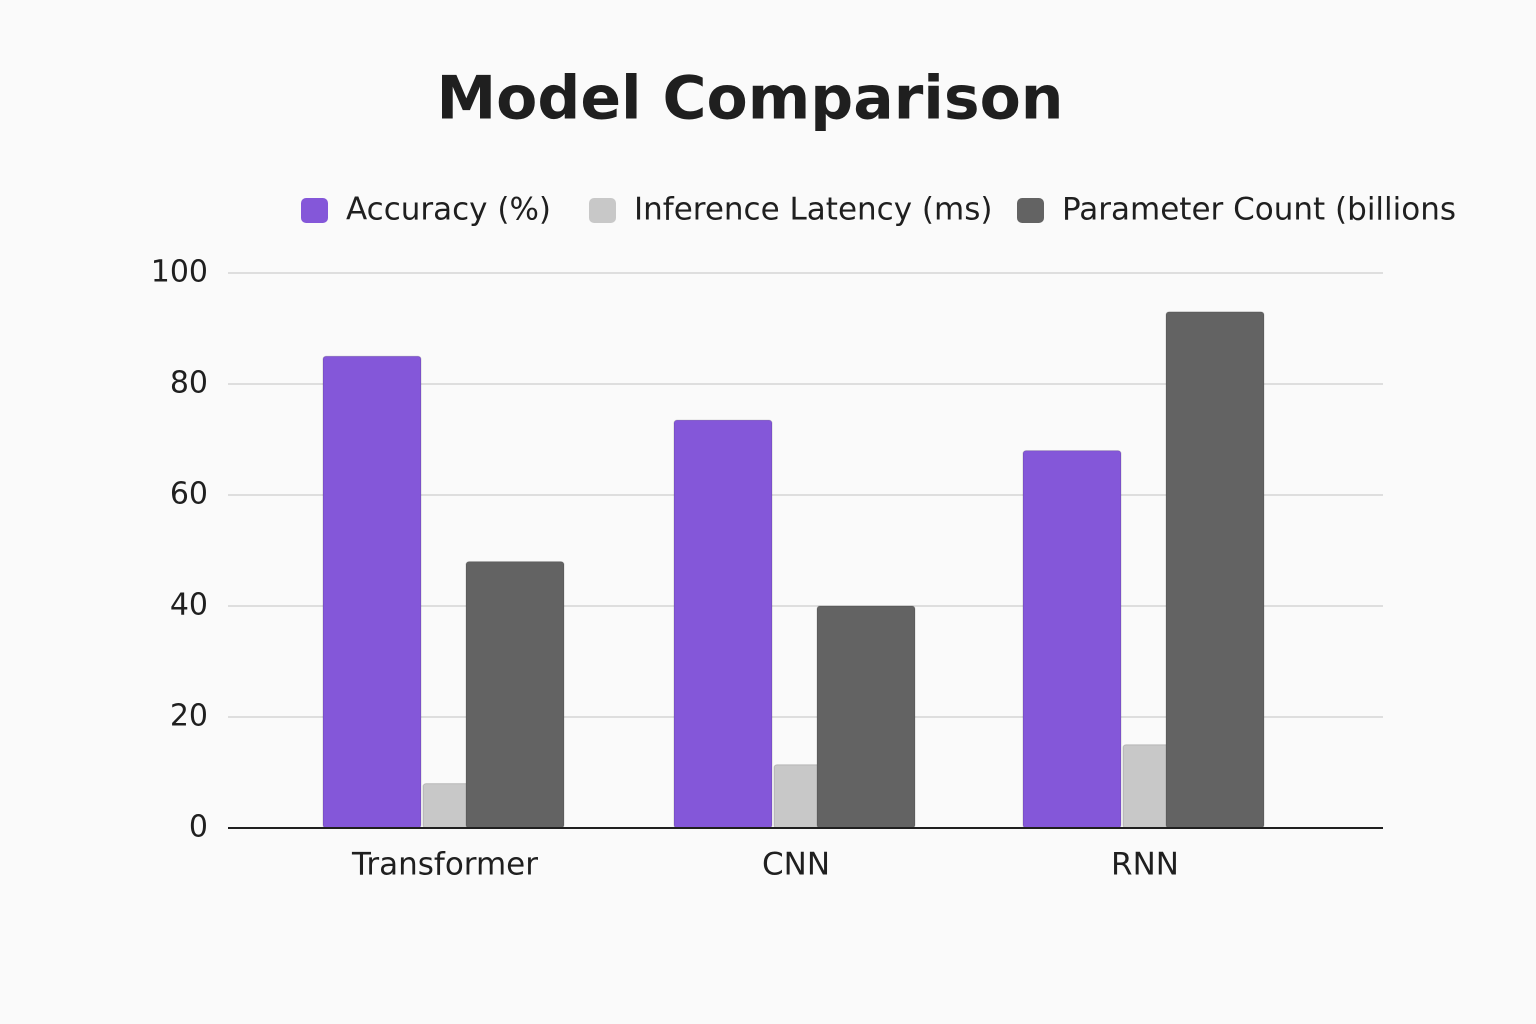 The width and height of the screenshot is (1536, 1024). Describe the element at coordinates (198, 827) in the screenshot. I see `y-tick-label: 0` at that location.